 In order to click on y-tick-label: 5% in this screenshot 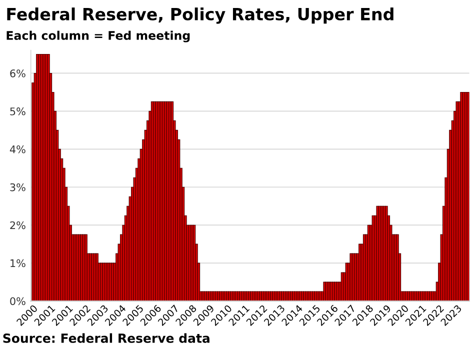, I will do `click(18, 111)`.